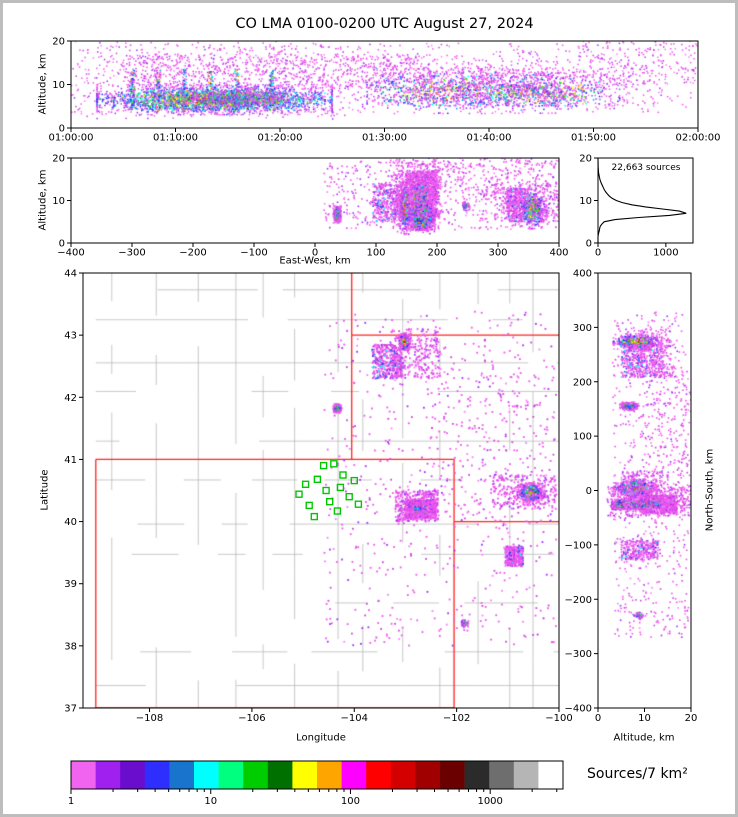 This screenshot has width=738, height=817. I want to click on ew-panel-xlabel: East-West, km, so click(315, 261).